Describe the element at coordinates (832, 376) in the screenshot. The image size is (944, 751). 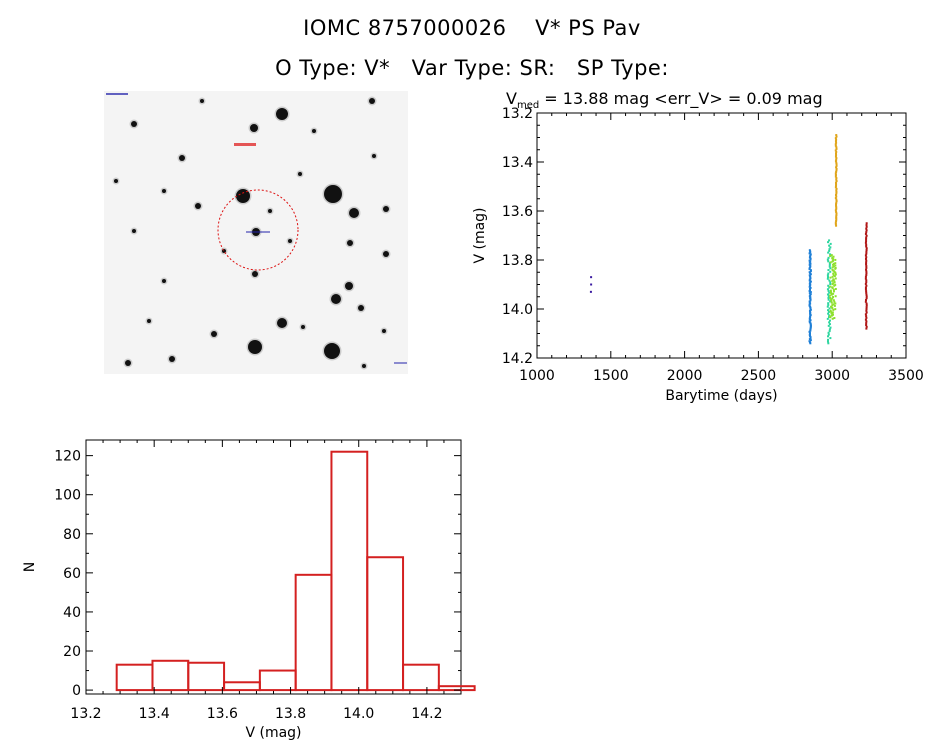
I see `x-tick-label: 3000` at that location.